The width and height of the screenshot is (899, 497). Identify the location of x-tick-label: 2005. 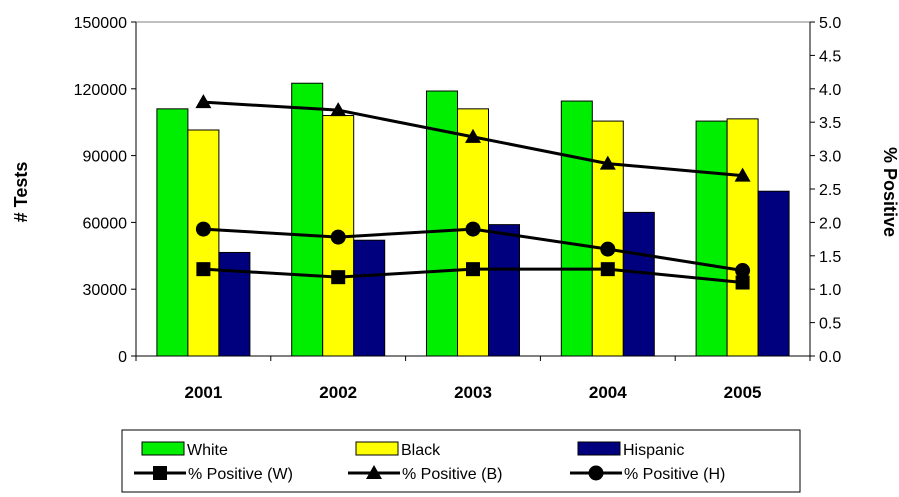
(743, 392).